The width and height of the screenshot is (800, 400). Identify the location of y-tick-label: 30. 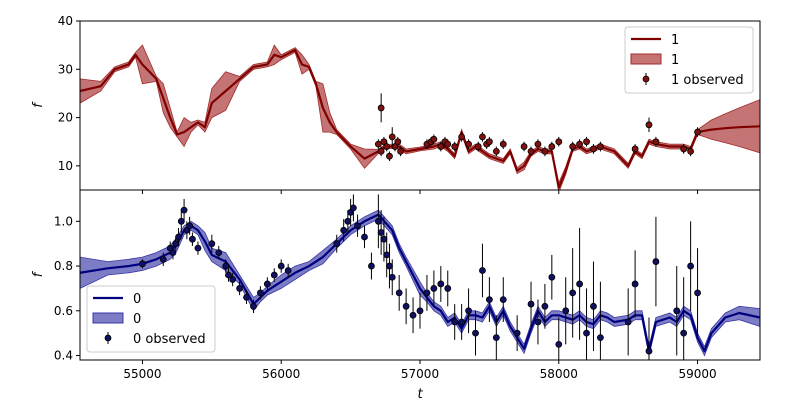
(65, 69).